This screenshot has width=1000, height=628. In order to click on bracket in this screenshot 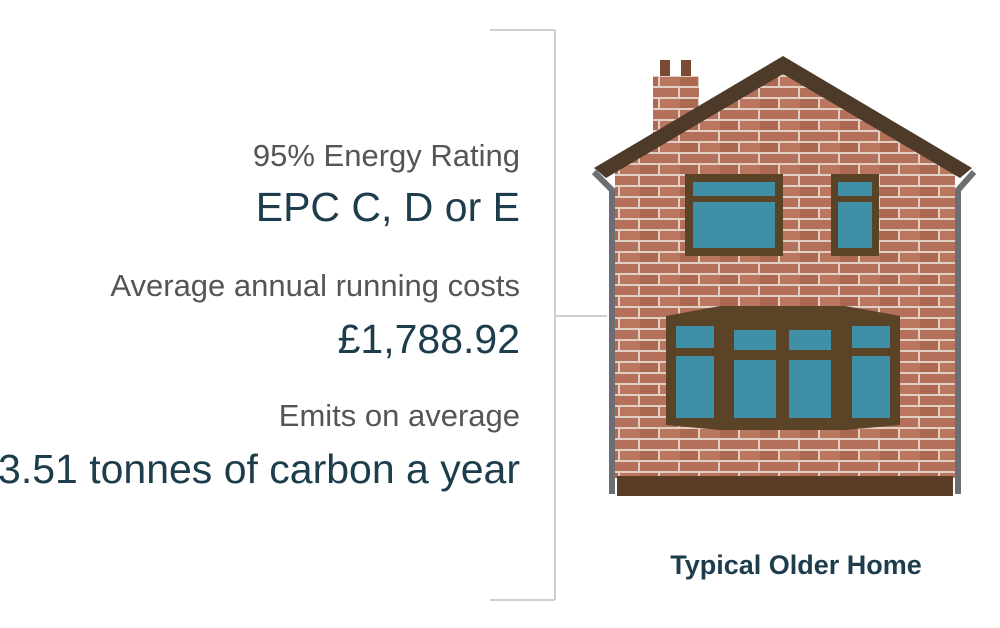, I will do `click(548, 315)`.